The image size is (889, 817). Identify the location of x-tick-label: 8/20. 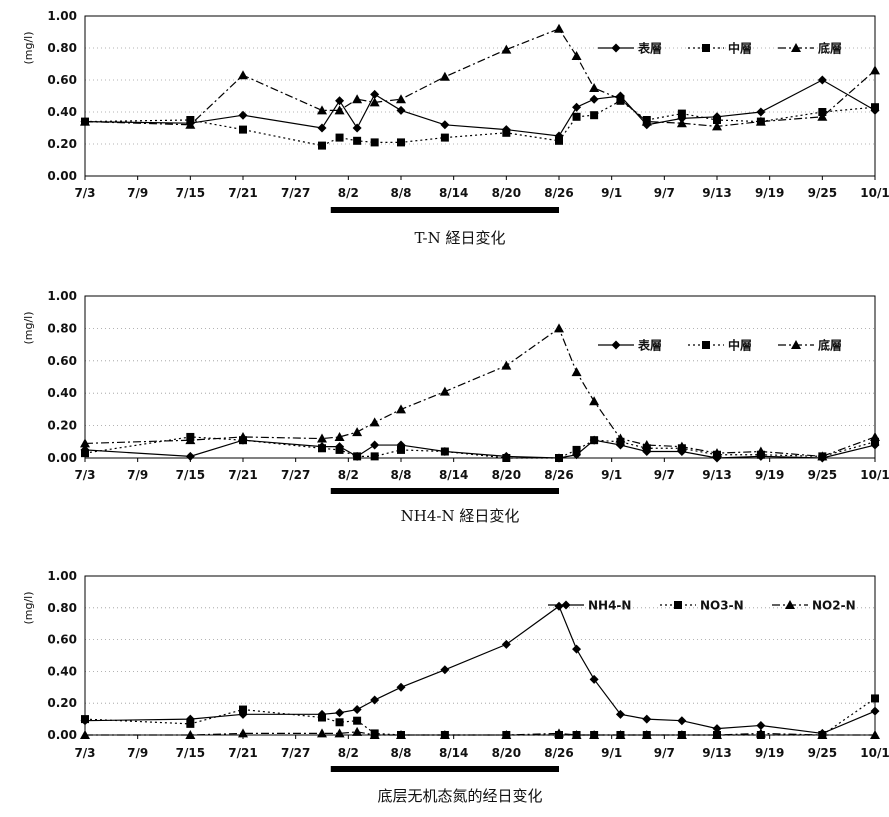
(506, 475).